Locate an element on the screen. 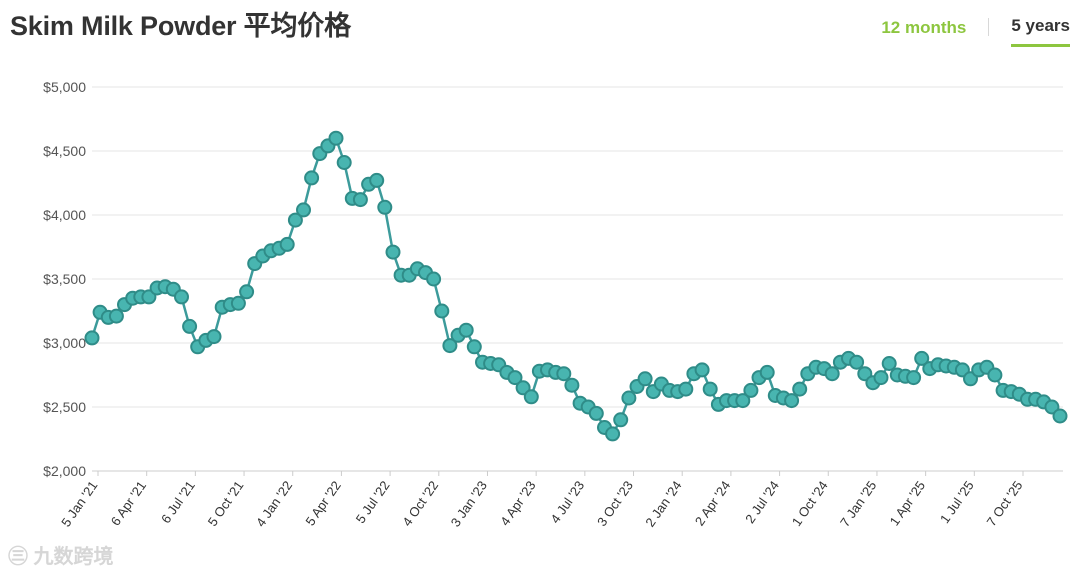 Image resolution: width=1080 pixels, height=572 pixels. x-tick-label: 6 Jul '21 is located at coordinates (178, 502).